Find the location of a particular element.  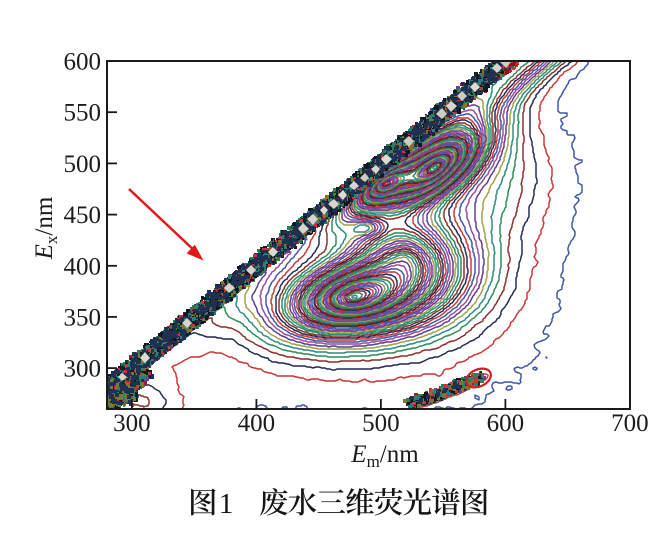

svg-text: 450 is located at coordinates (83, 215).